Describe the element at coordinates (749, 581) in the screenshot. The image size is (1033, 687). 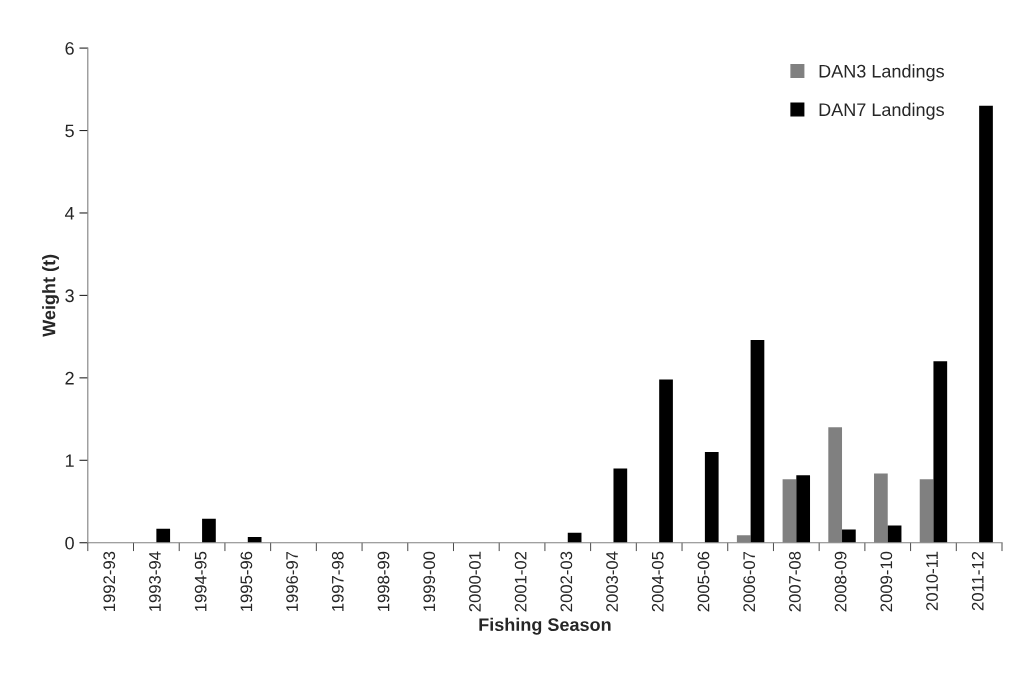
I see `x-tick-label: 2006-07` at that location.